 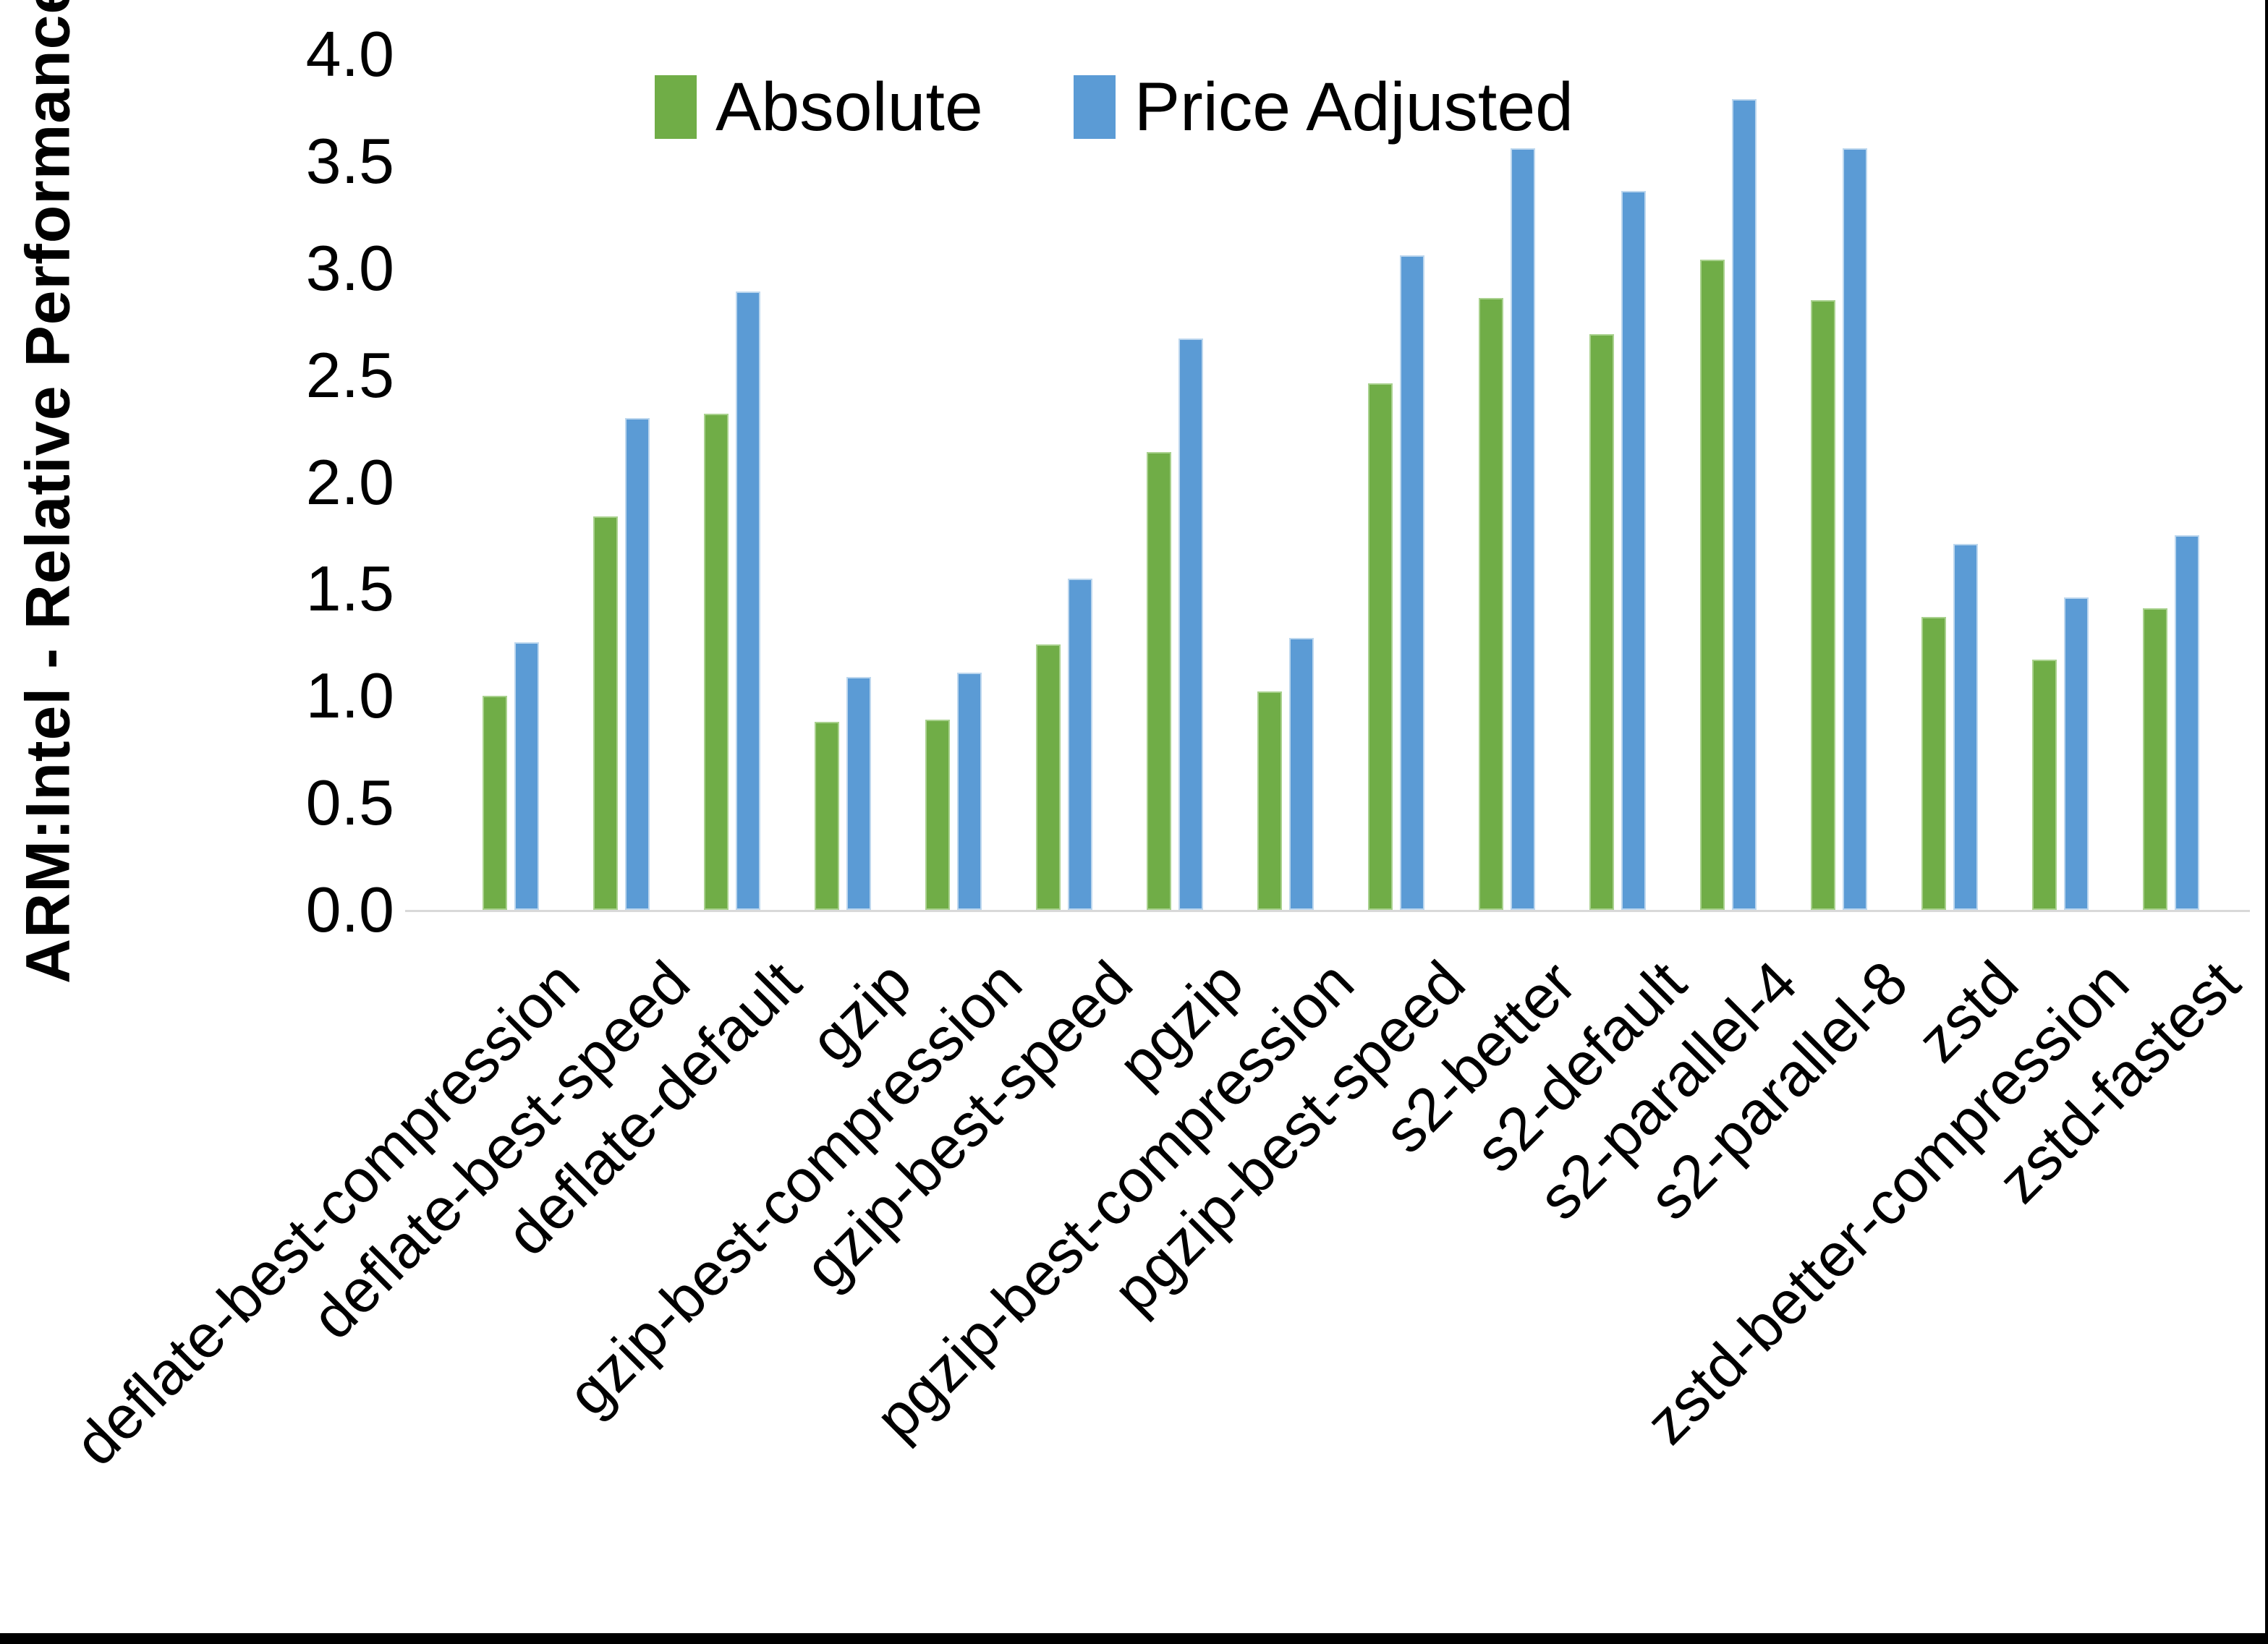 I want to click on bar-price-adjusted-gzip-best-speed, so click(x=1080, y=744).